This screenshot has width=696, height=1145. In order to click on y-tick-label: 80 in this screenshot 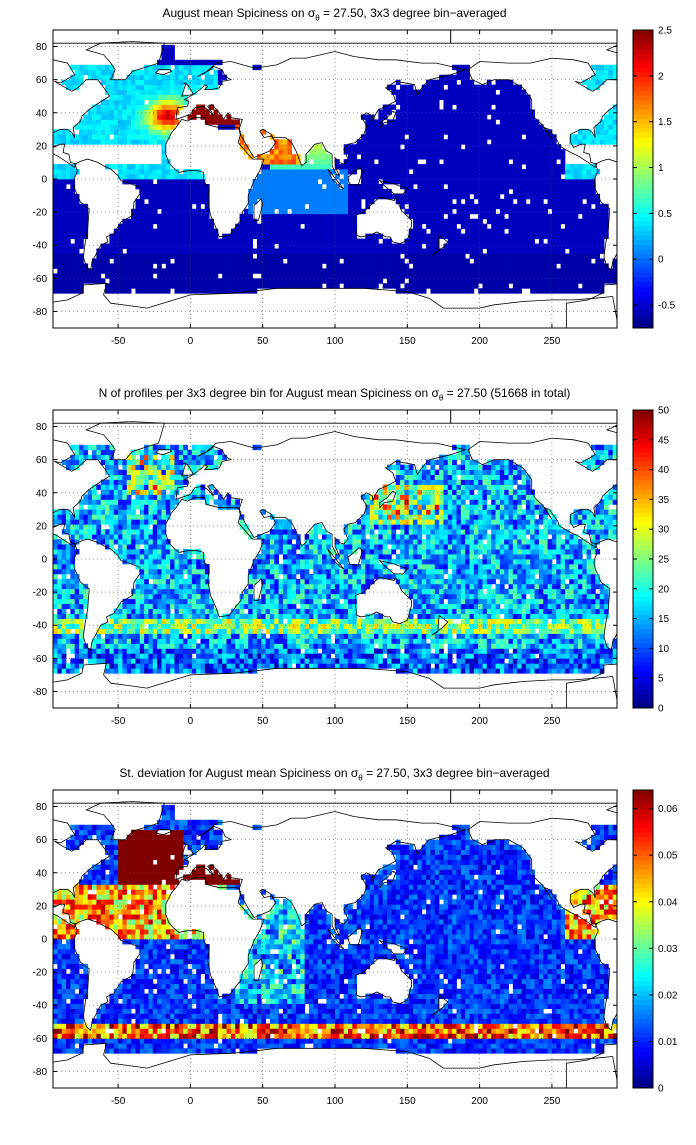, I will do `click(42, 47)`.